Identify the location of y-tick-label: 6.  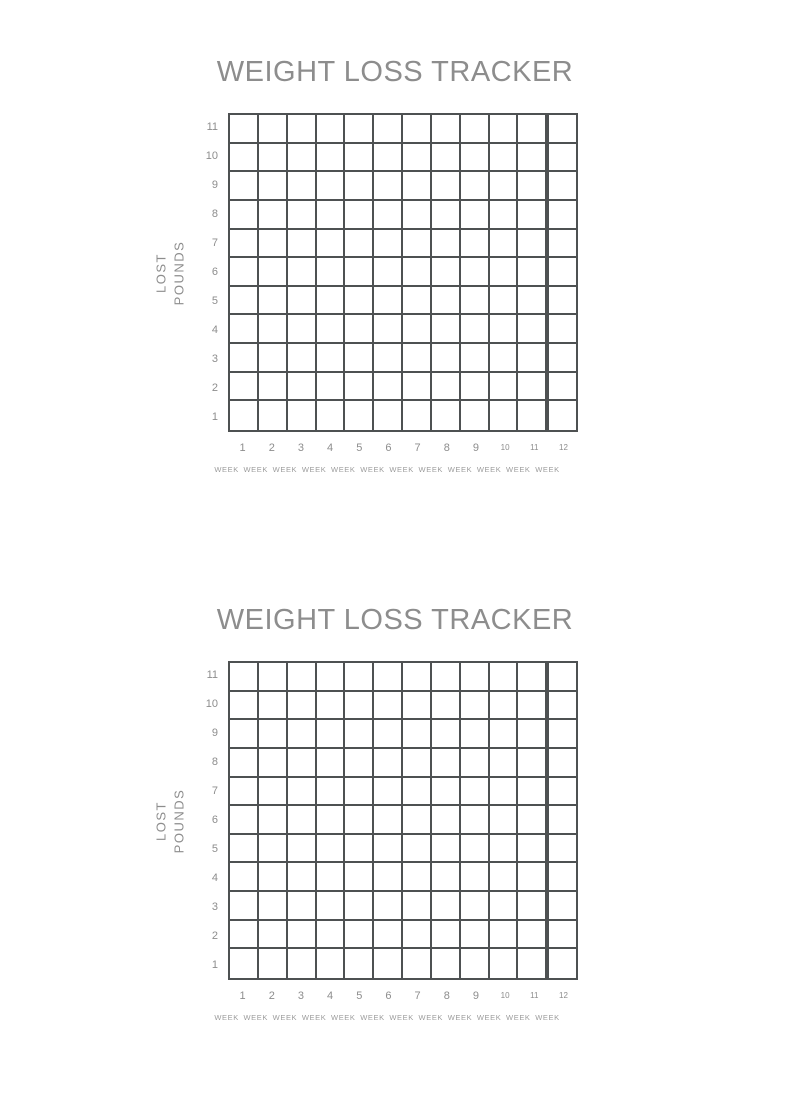
(214, 820).